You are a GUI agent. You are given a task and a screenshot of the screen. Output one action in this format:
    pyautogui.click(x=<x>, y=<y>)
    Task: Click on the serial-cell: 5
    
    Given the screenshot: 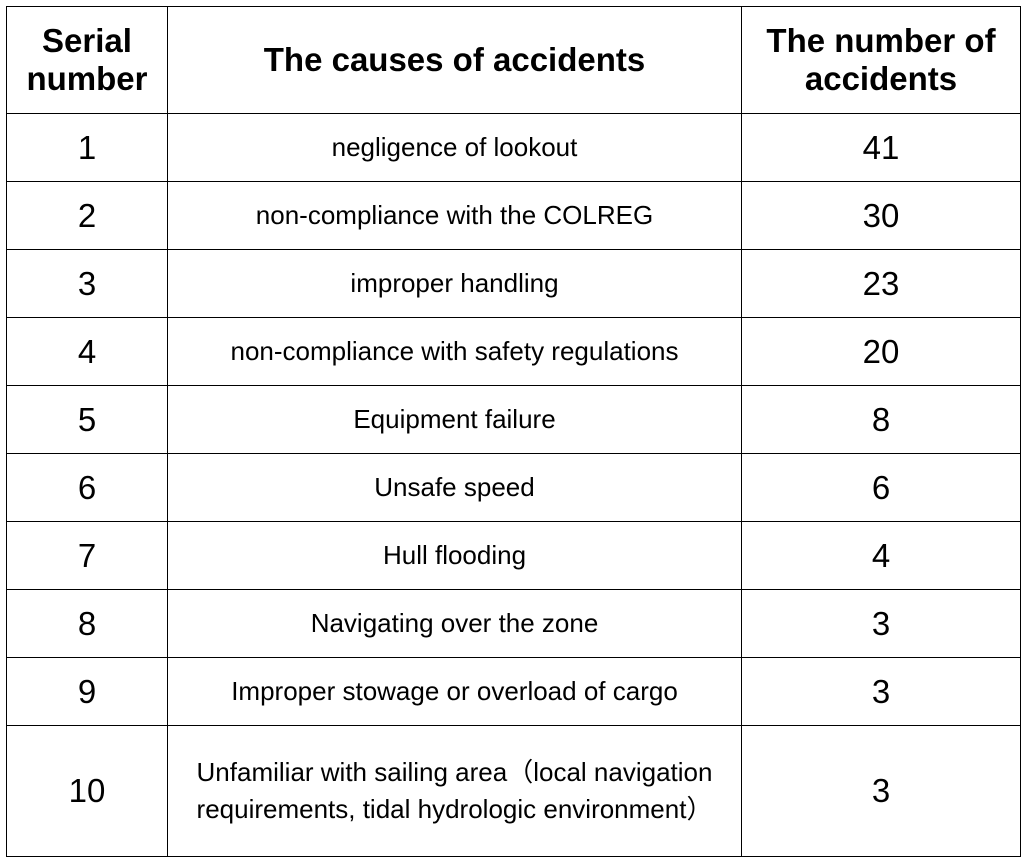 What is the action you would take?
    pyautogui.click(x=87, y=419)
    